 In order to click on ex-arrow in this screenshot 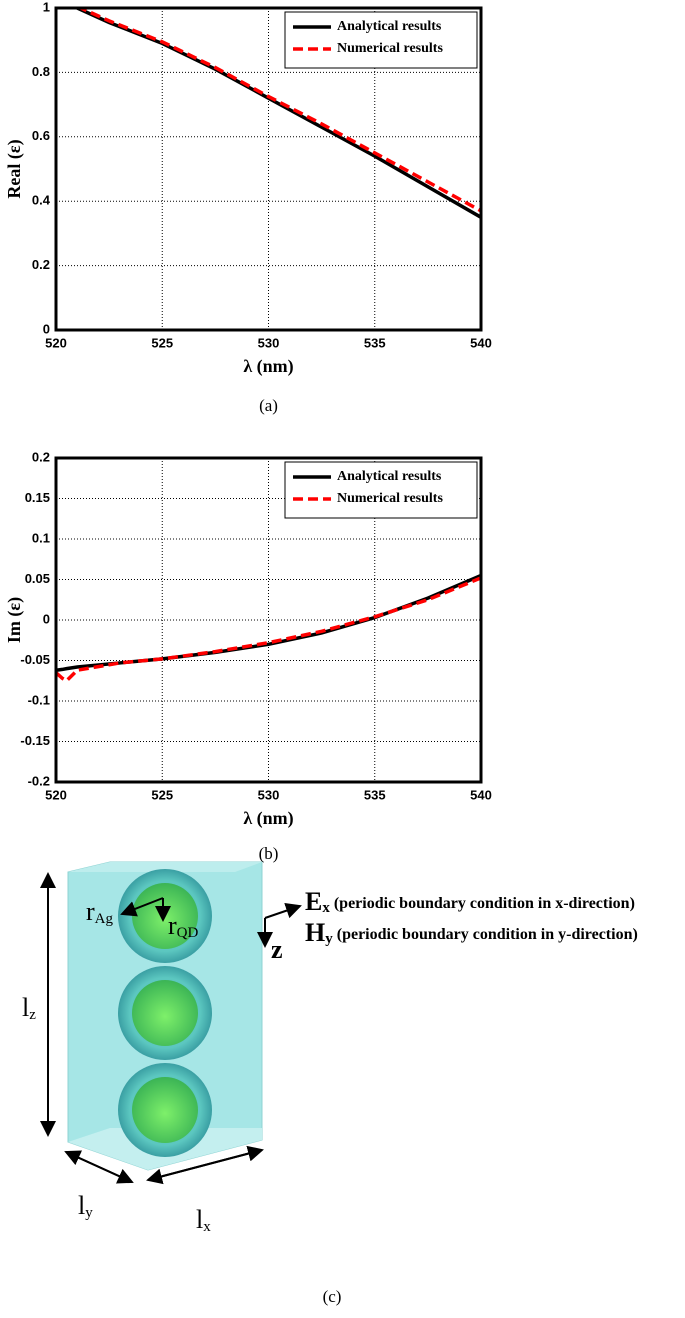, I will do `click(283, 910)`.